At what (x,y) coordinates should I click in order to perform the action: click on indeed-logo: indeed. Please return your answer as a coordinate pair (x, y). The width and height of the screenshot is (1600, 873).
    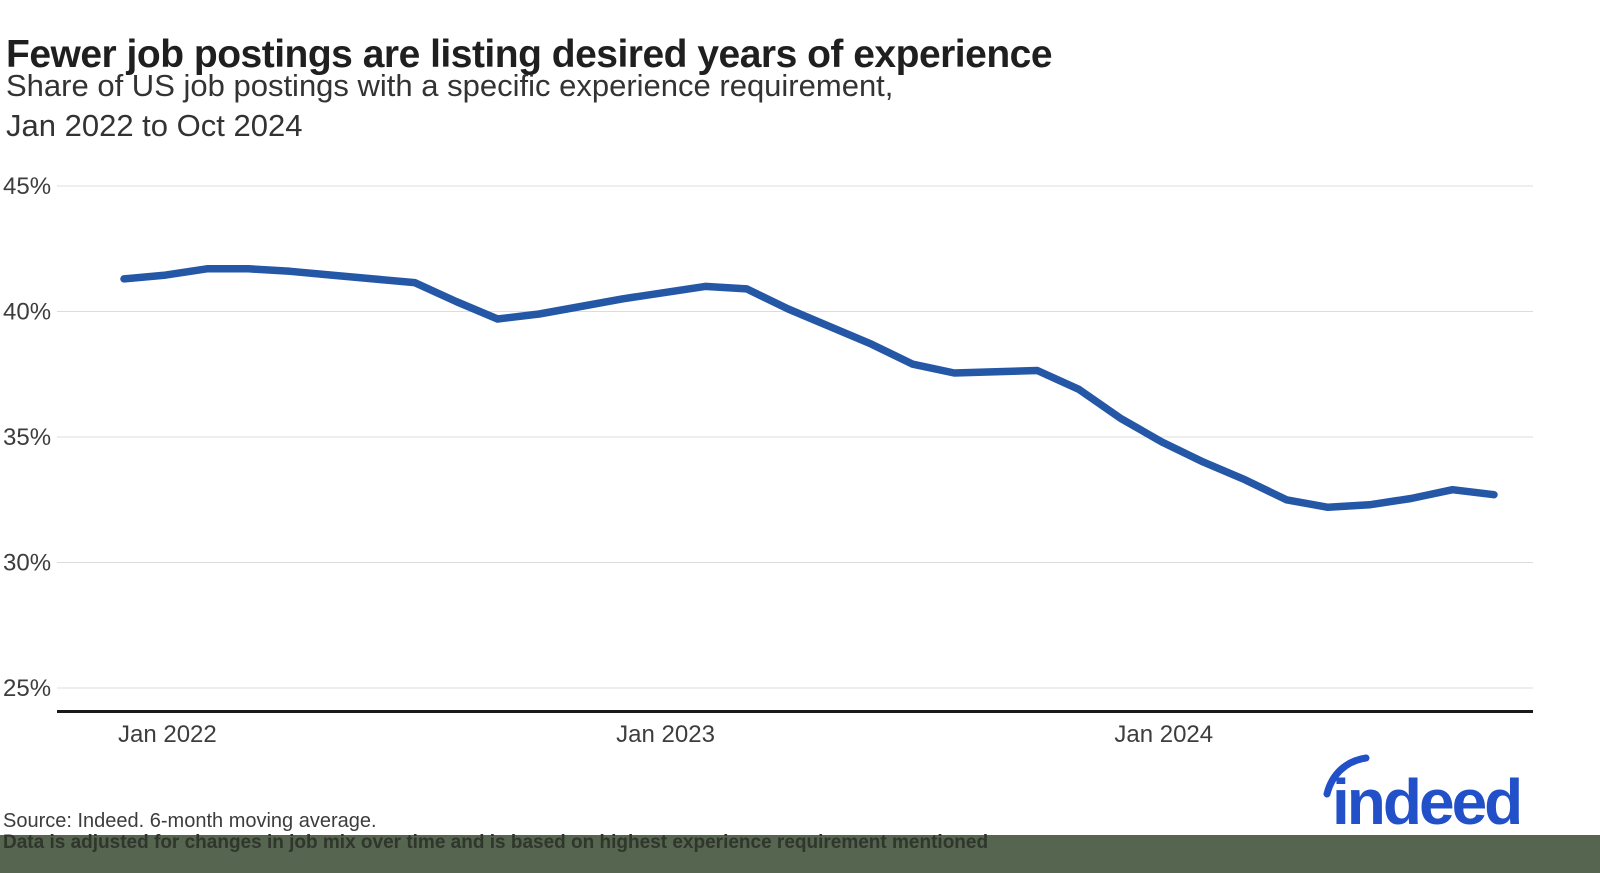
    Looking at the image, I should click on (1423, 794).